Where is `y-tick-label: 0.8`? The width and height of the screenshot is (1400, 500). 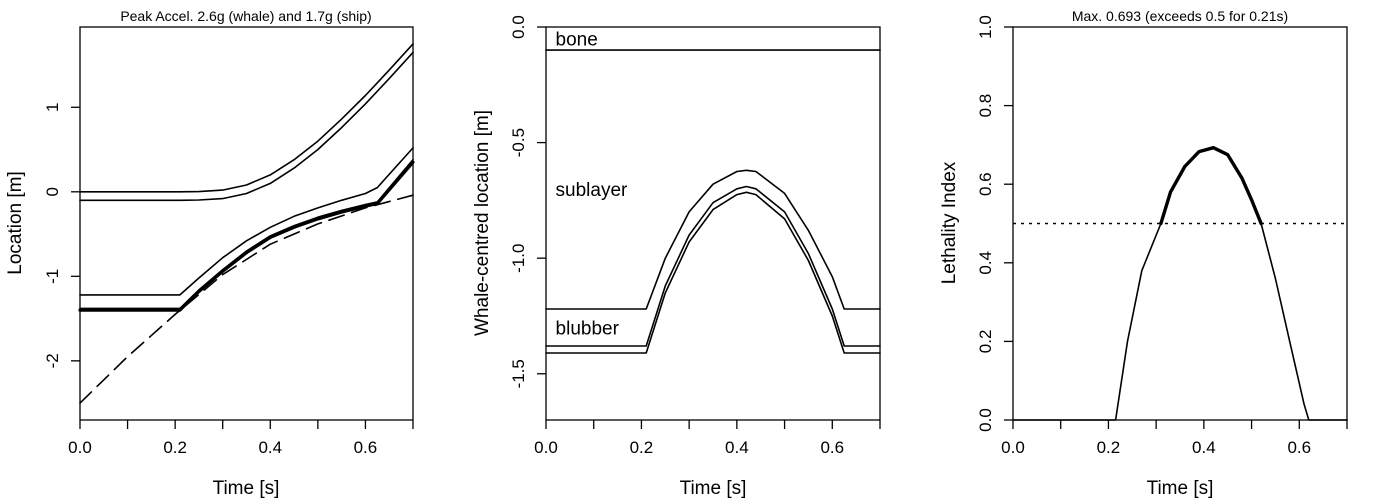
y-tick-label: 0.8 is located at coordinates (985, 106).